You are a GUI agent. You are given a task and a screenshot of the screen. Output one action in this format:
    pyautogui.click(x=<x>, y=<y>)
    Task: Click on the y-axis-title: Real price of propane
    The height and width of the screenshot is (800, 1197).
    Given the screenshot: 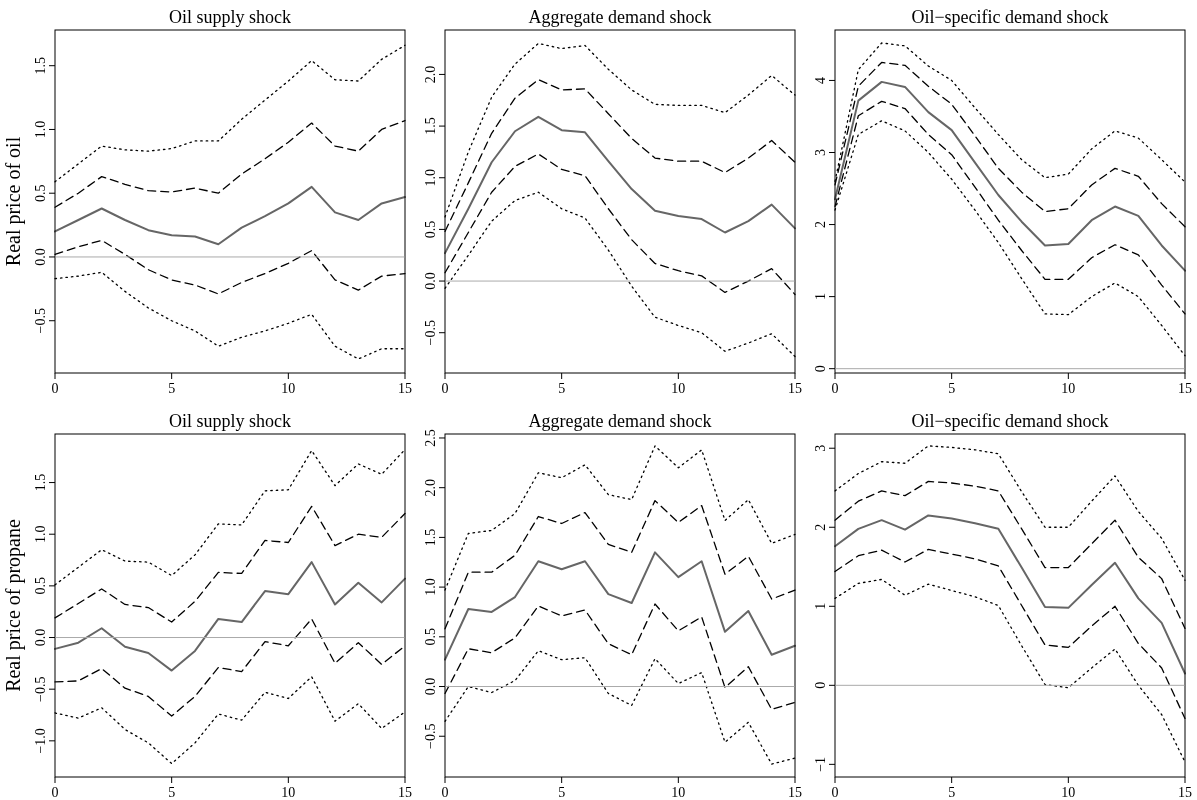 What is the action you would take?
    pyautogui.click(x=13, y=605)
    